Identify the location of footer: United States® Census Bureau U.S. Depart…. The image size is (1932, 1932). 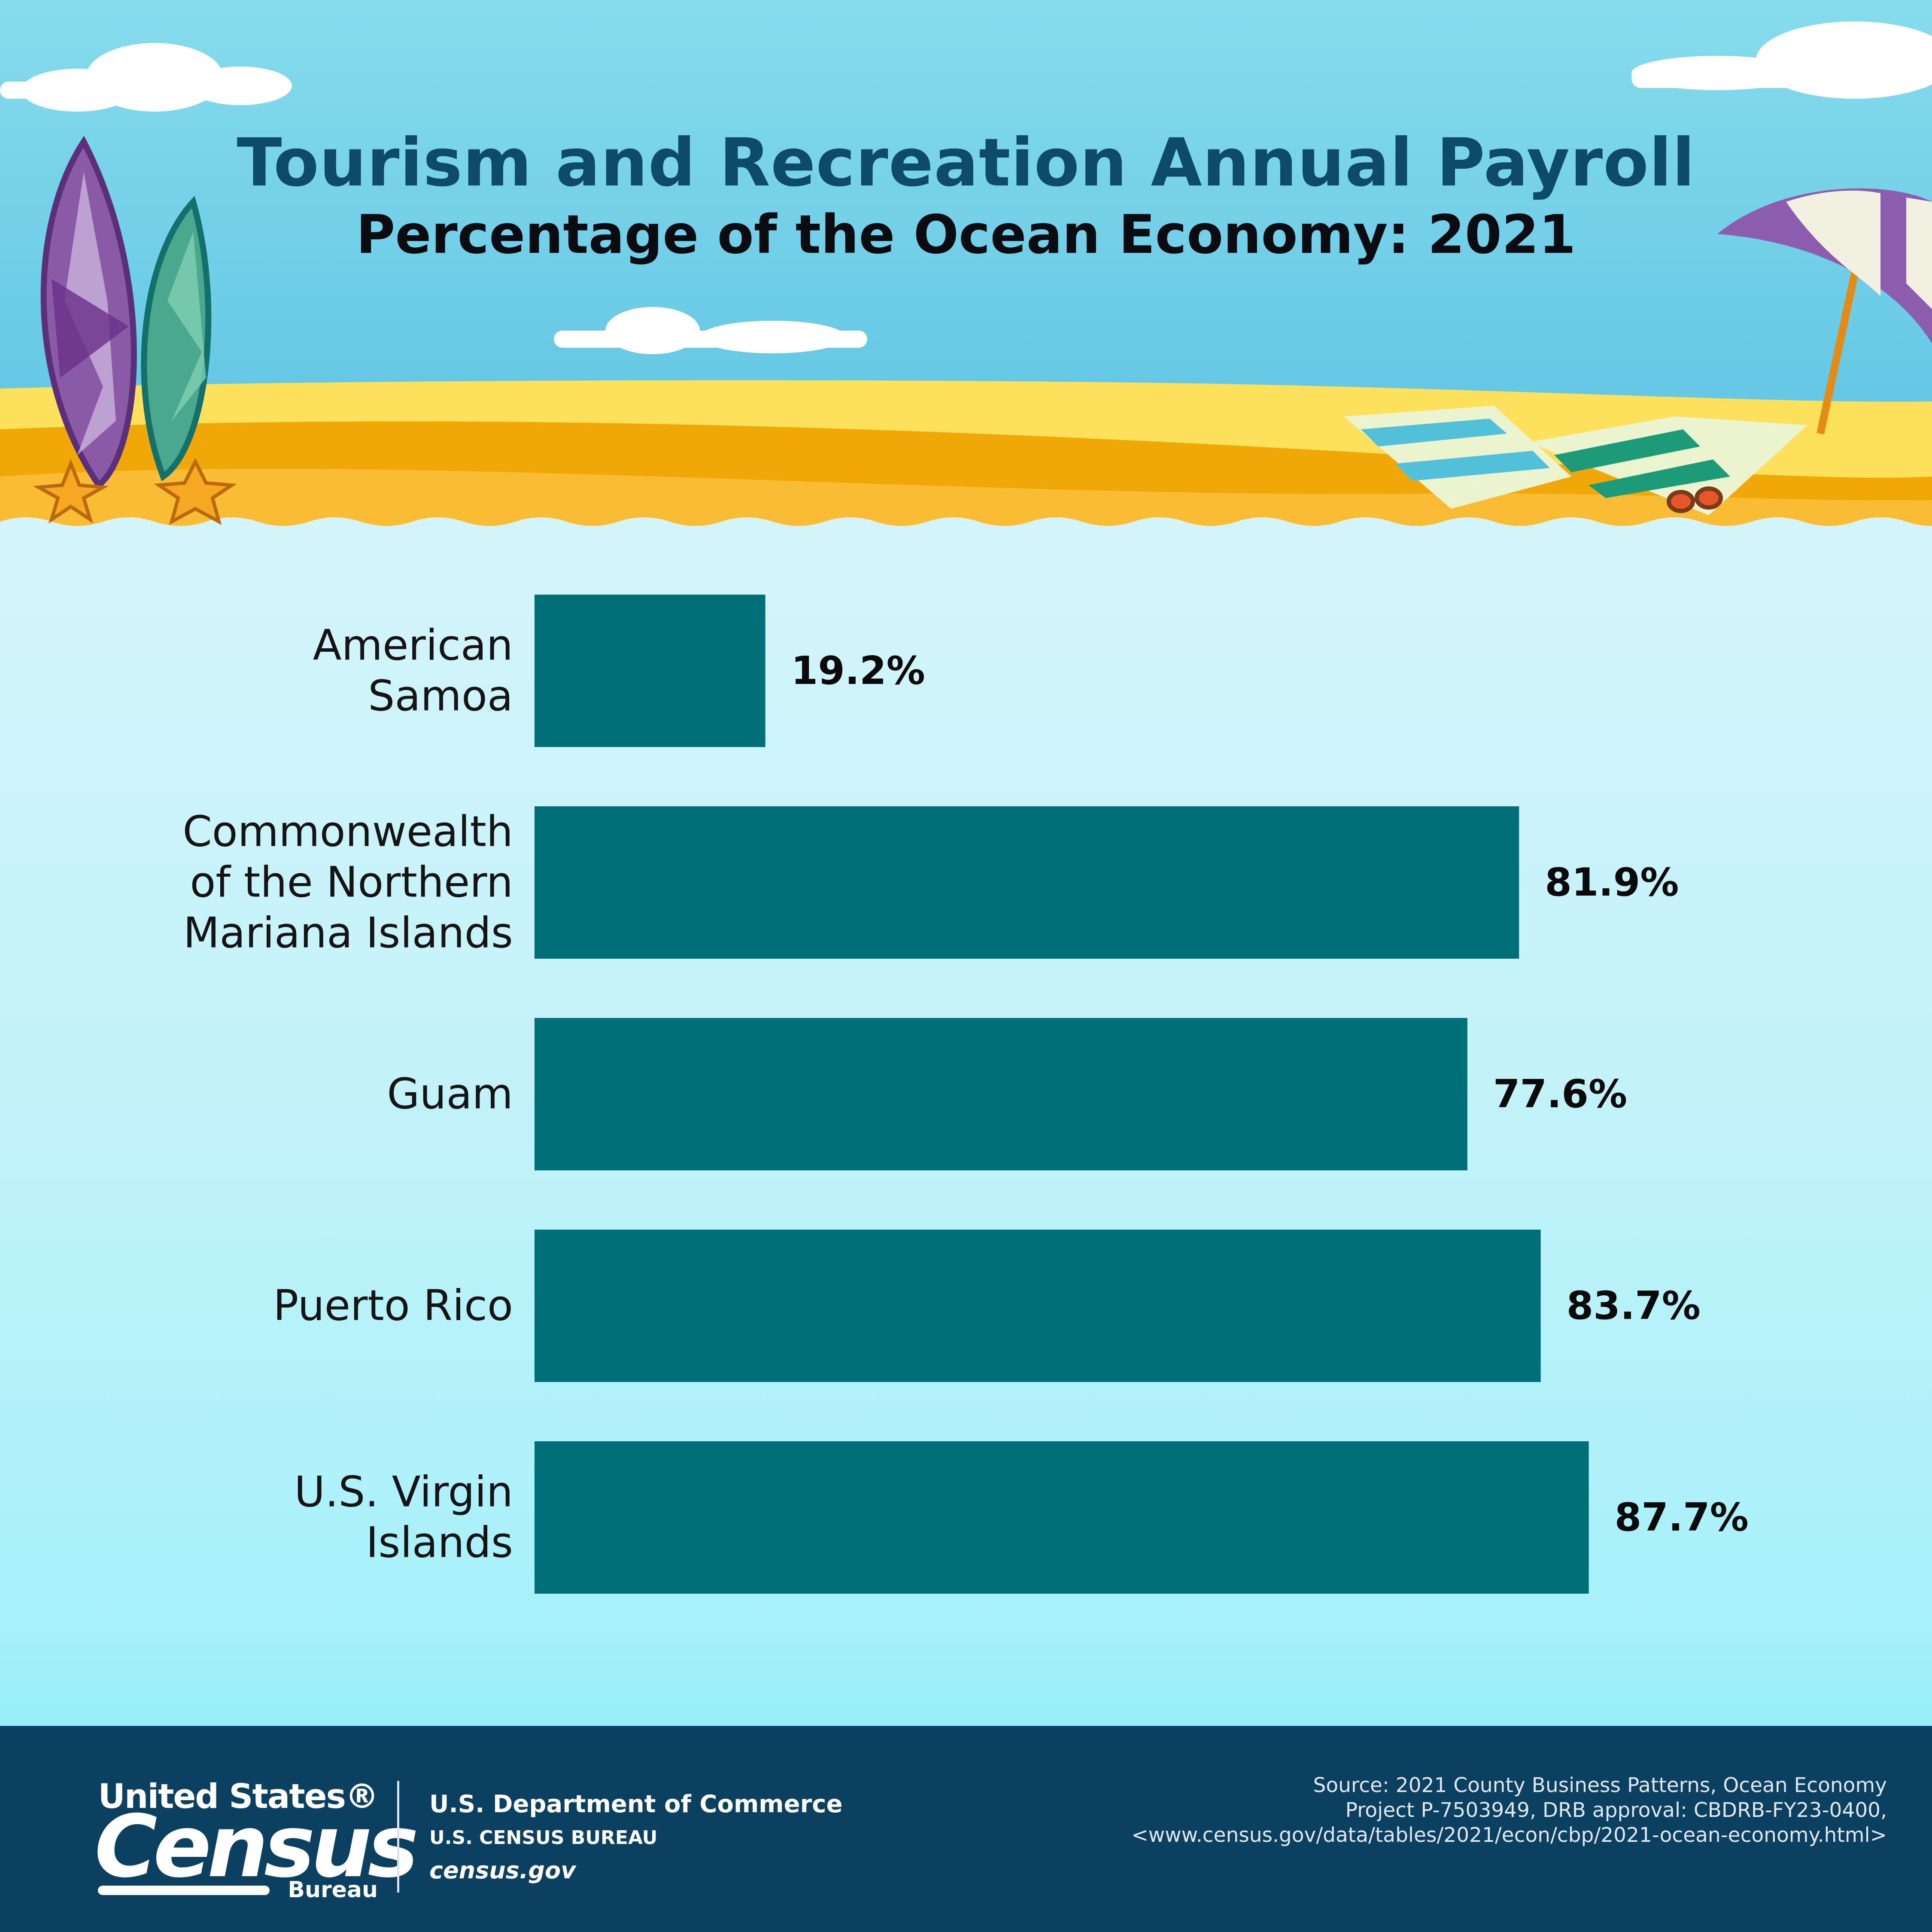
(966, 1829).